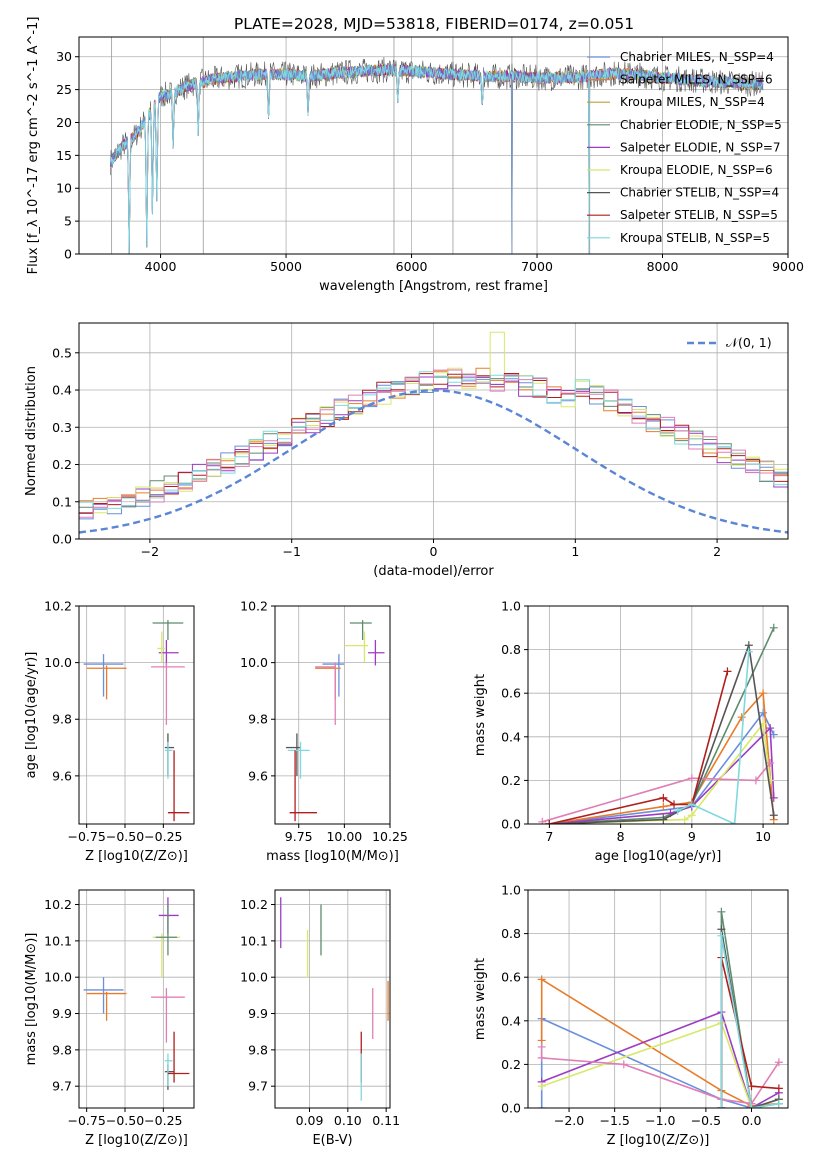  Describe the element at coordinates (344, 836) in the screenshot. I see `x-tick-label: 10.00` at that location.